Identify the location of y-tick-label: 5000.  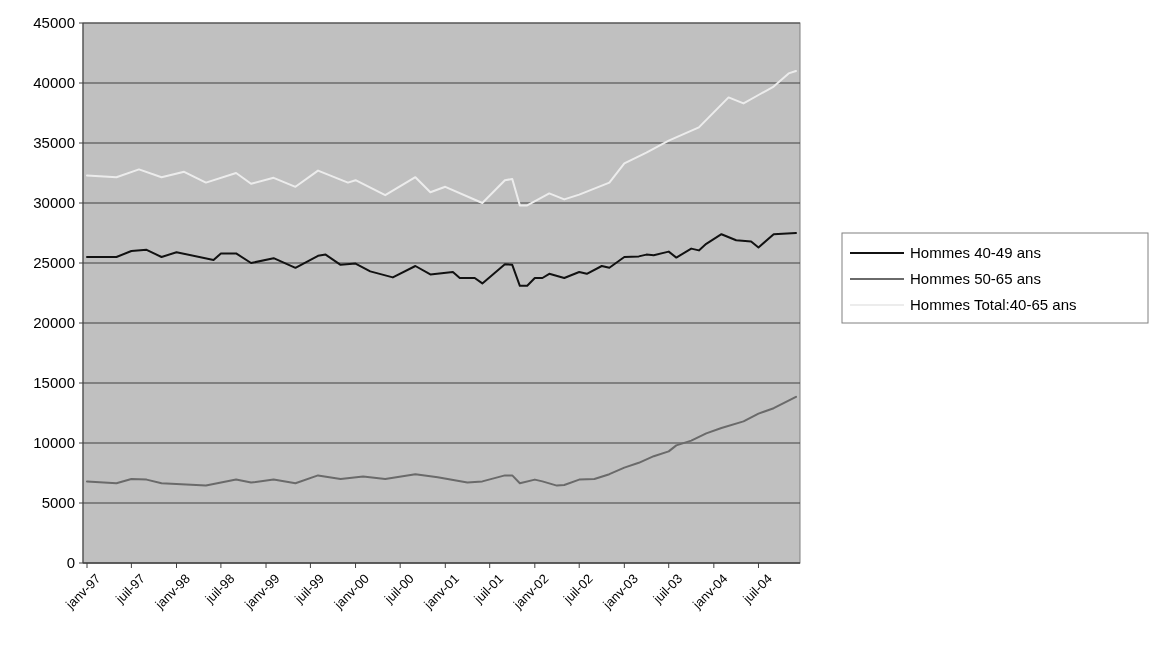
(58, 503).